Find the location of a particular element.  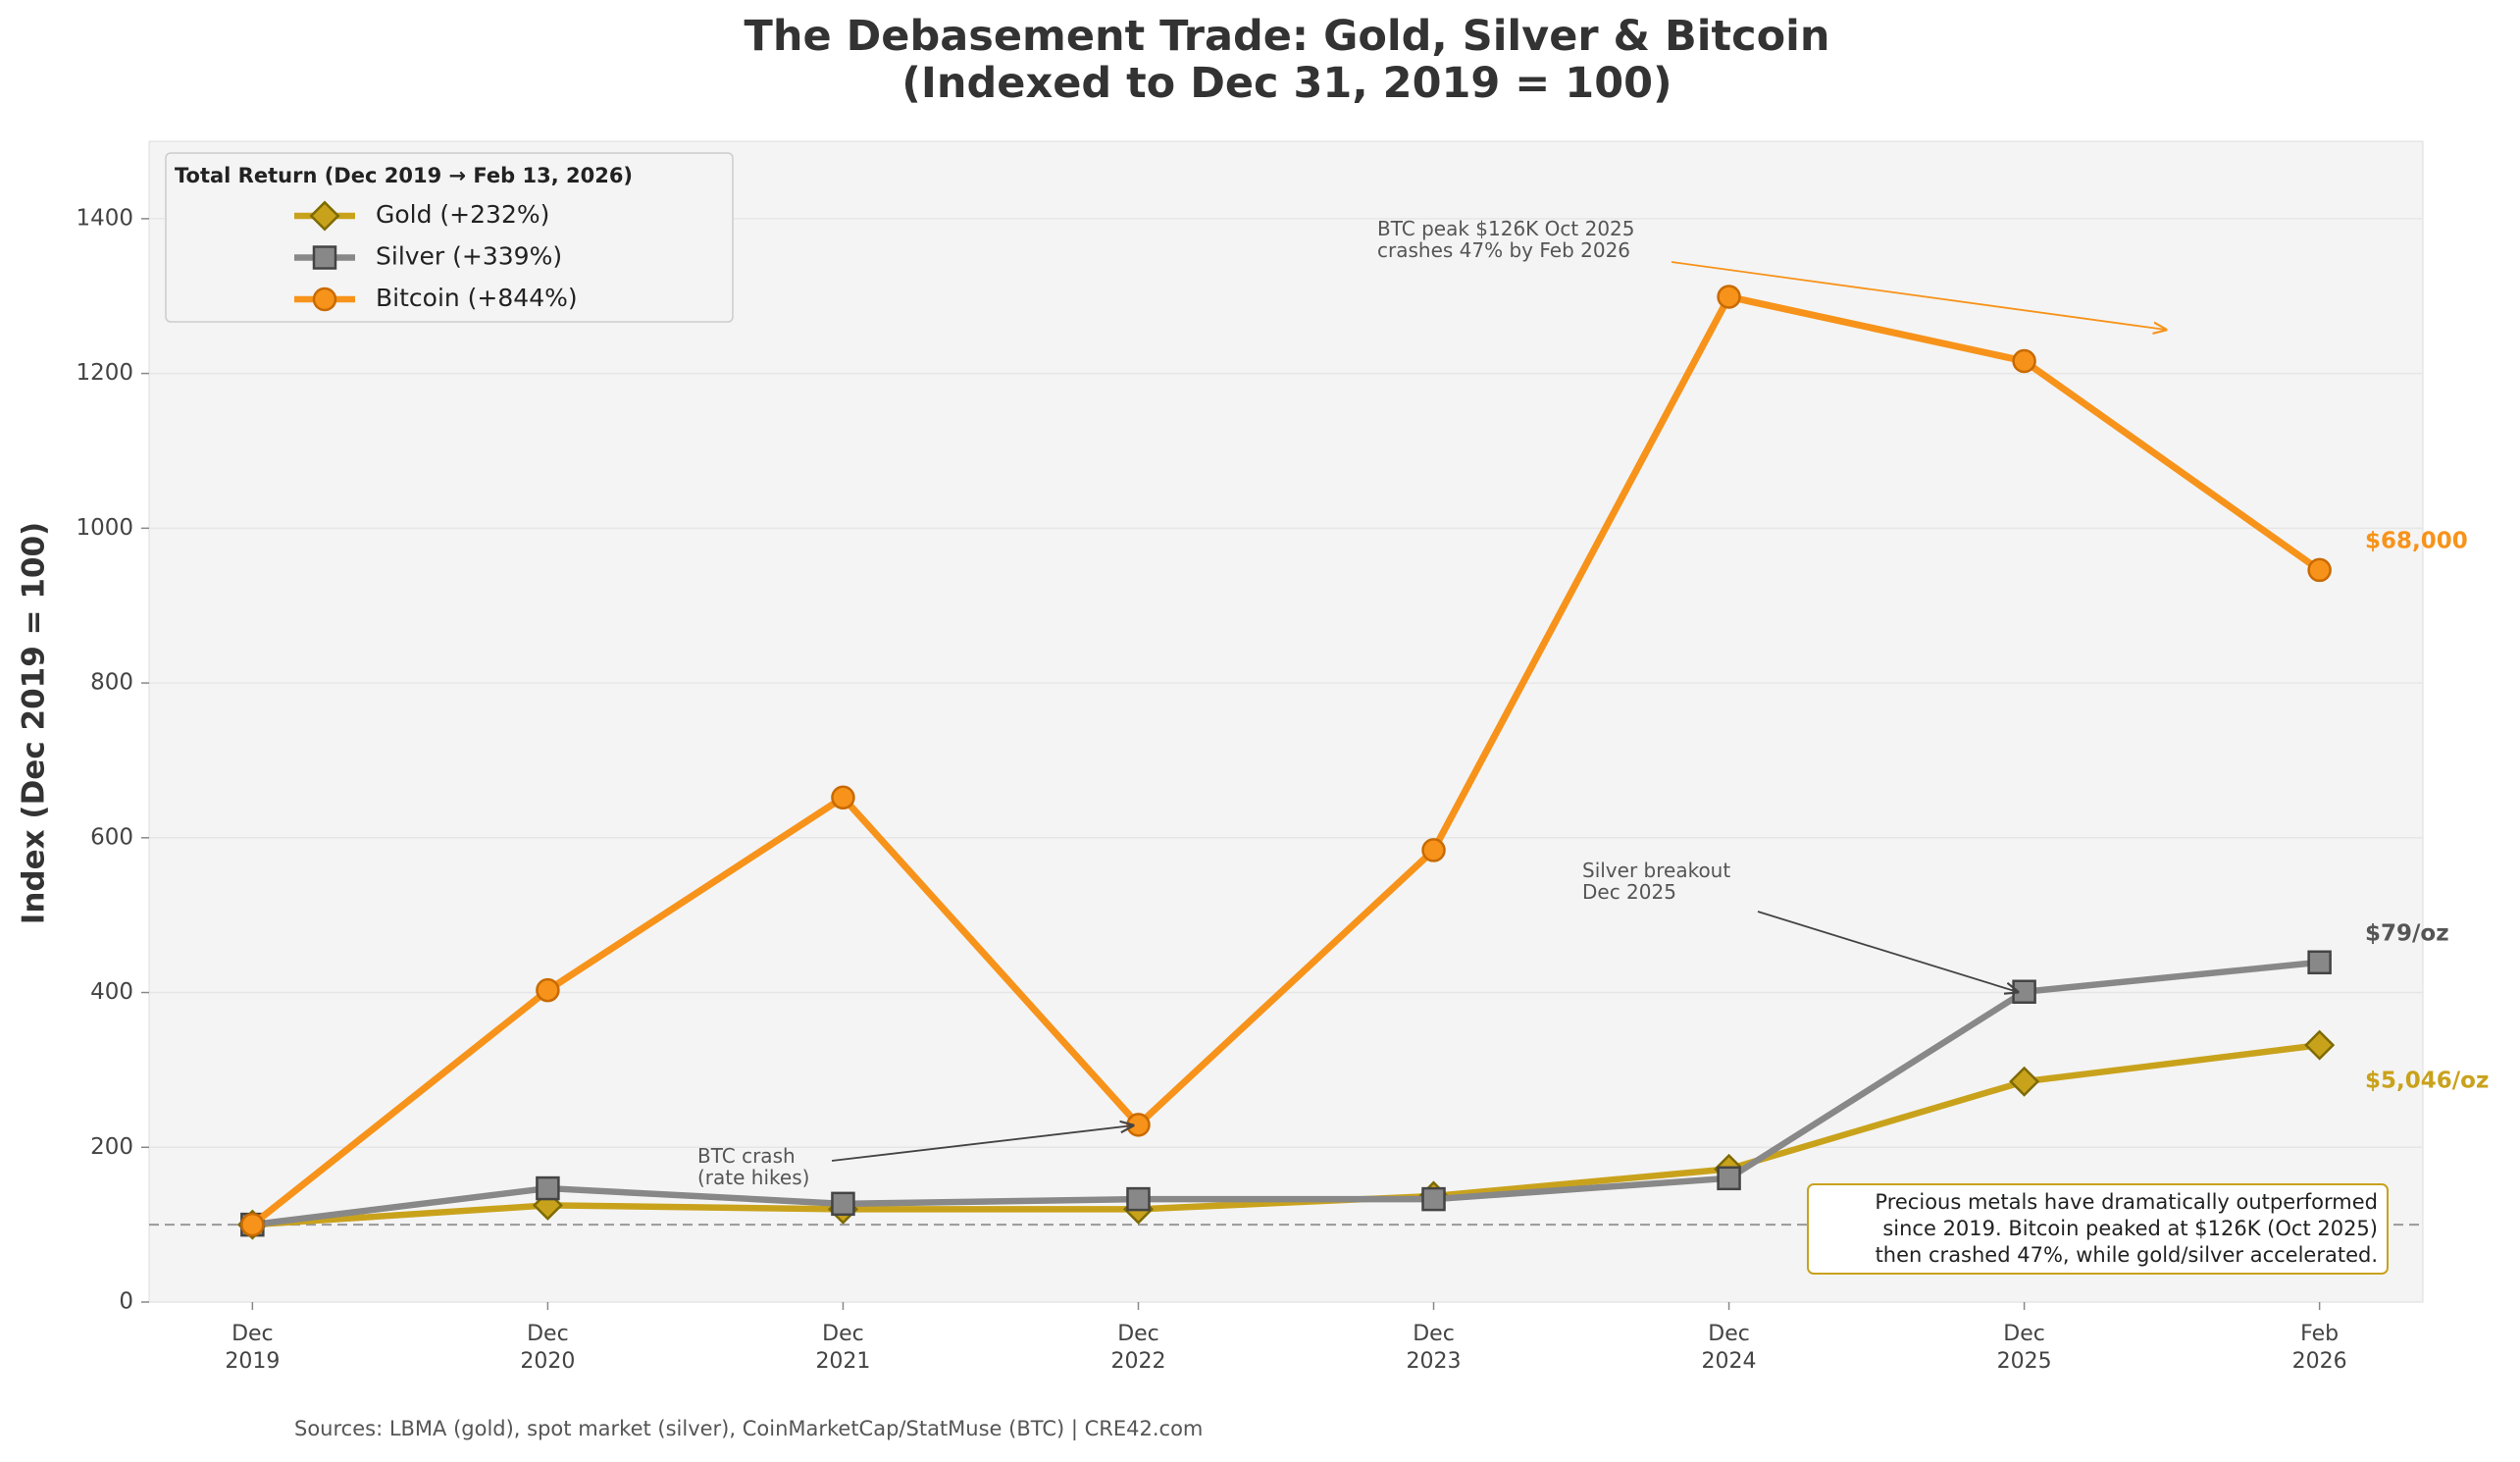

x-tick-label: Dec 2024 is located at coordinates (1729, 1348).